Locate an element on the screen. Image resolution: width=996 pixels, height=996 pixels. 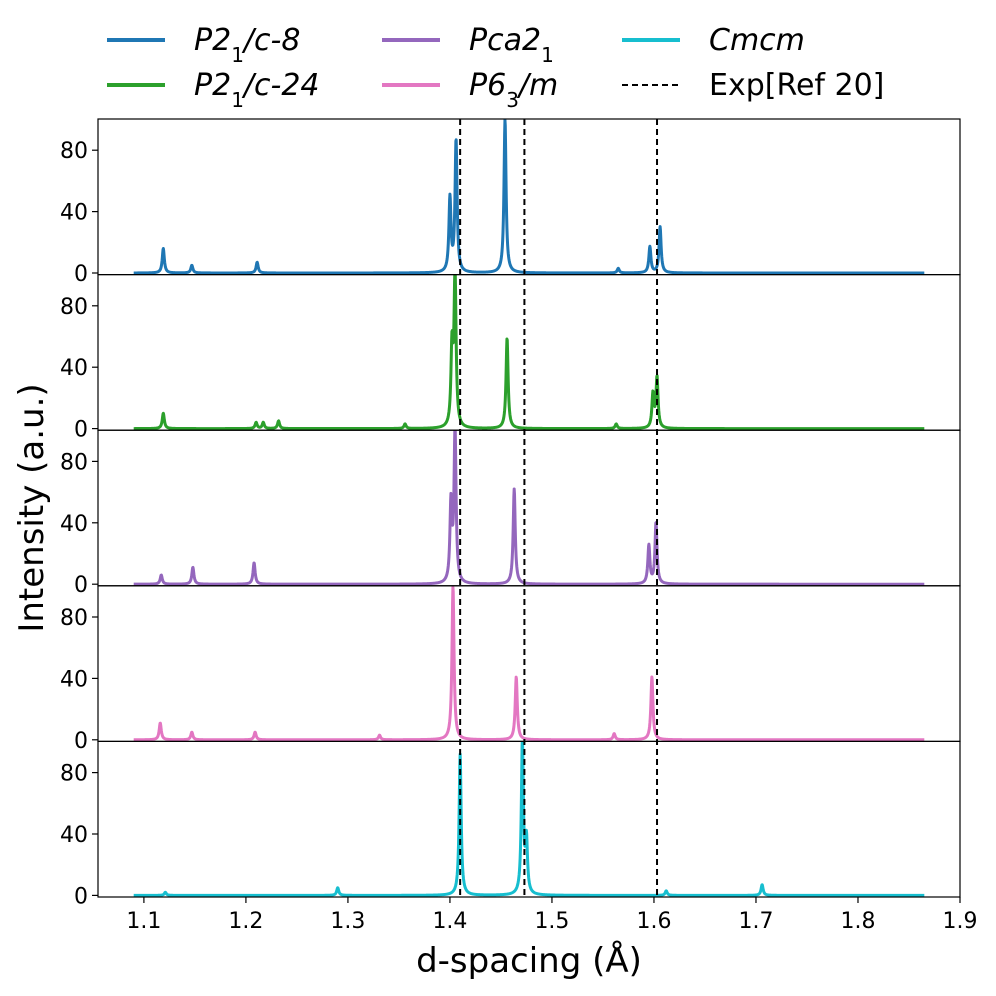
y-tick-label-4-0: 0 is located at coordinates (81, 741).